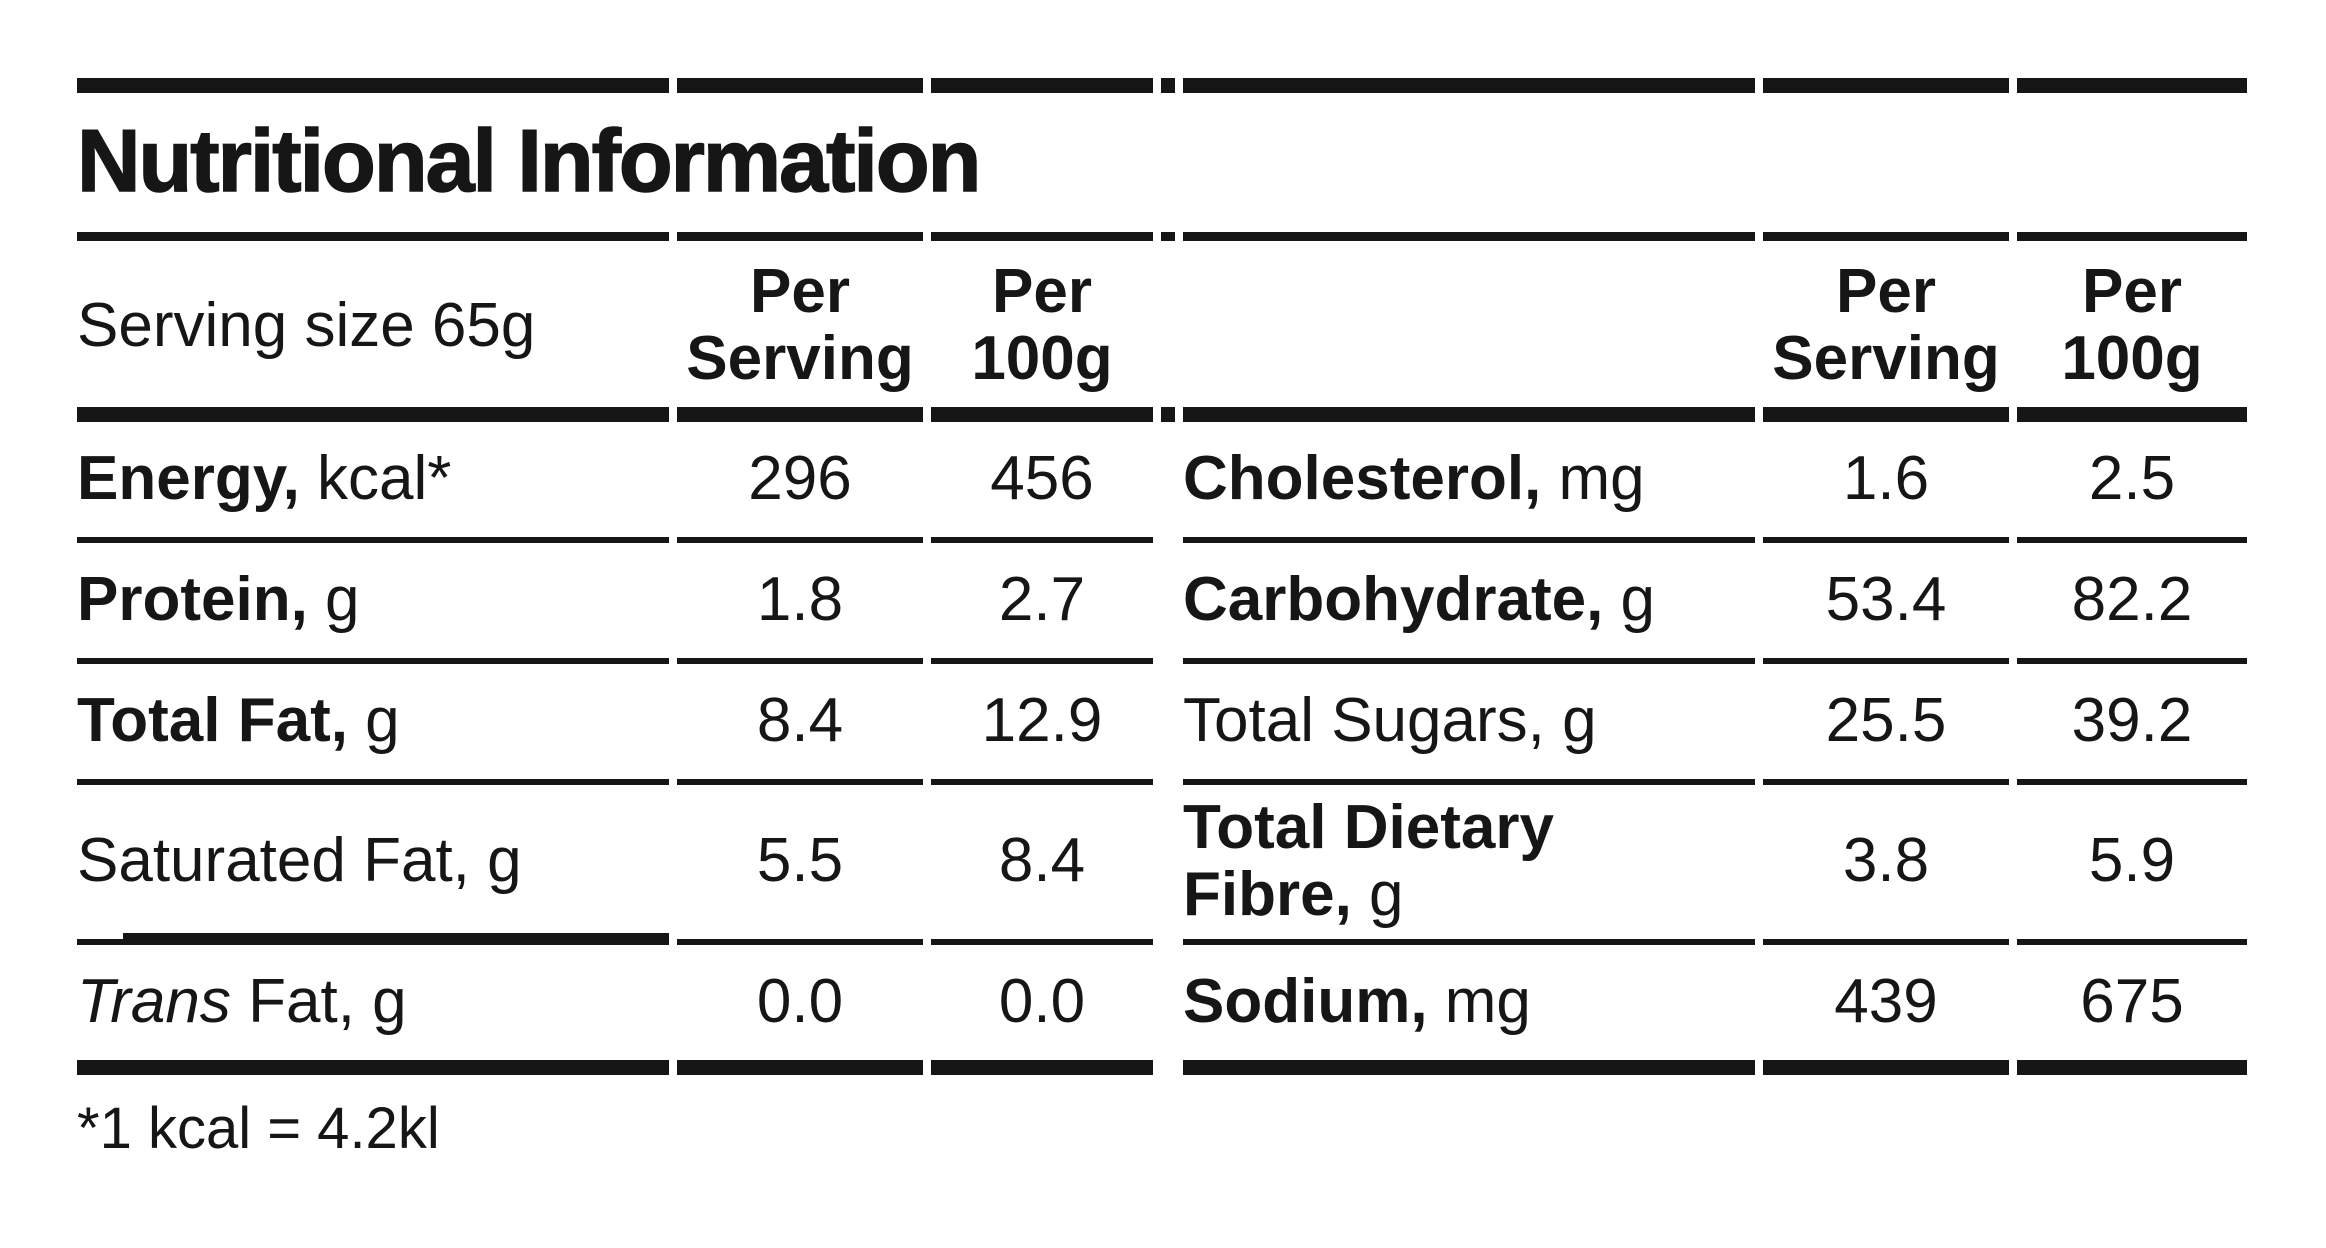  I want to click on value-per-serving: 1.6, so click(1886, 482).